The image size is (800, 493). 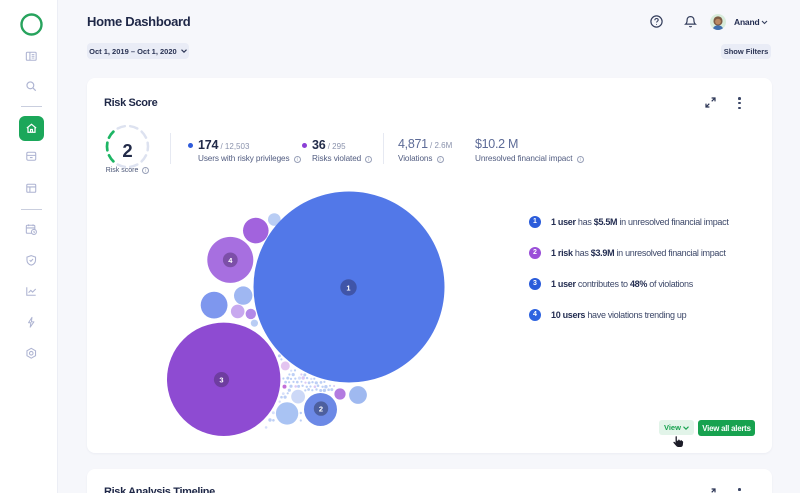 What do you see at coordinates (230, 260) in the screenshot?
I see `svg-text: 4` at bounding box center [230, 260].